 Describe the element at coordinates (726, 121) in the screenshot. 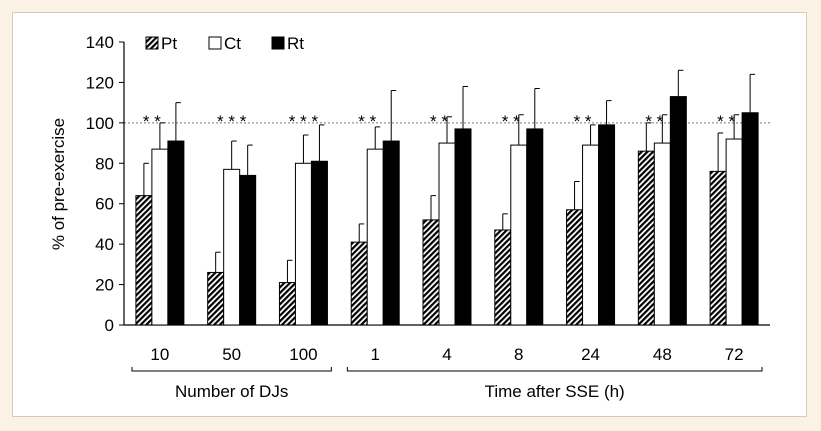

I see `significance-mark-72: * *` at that location.